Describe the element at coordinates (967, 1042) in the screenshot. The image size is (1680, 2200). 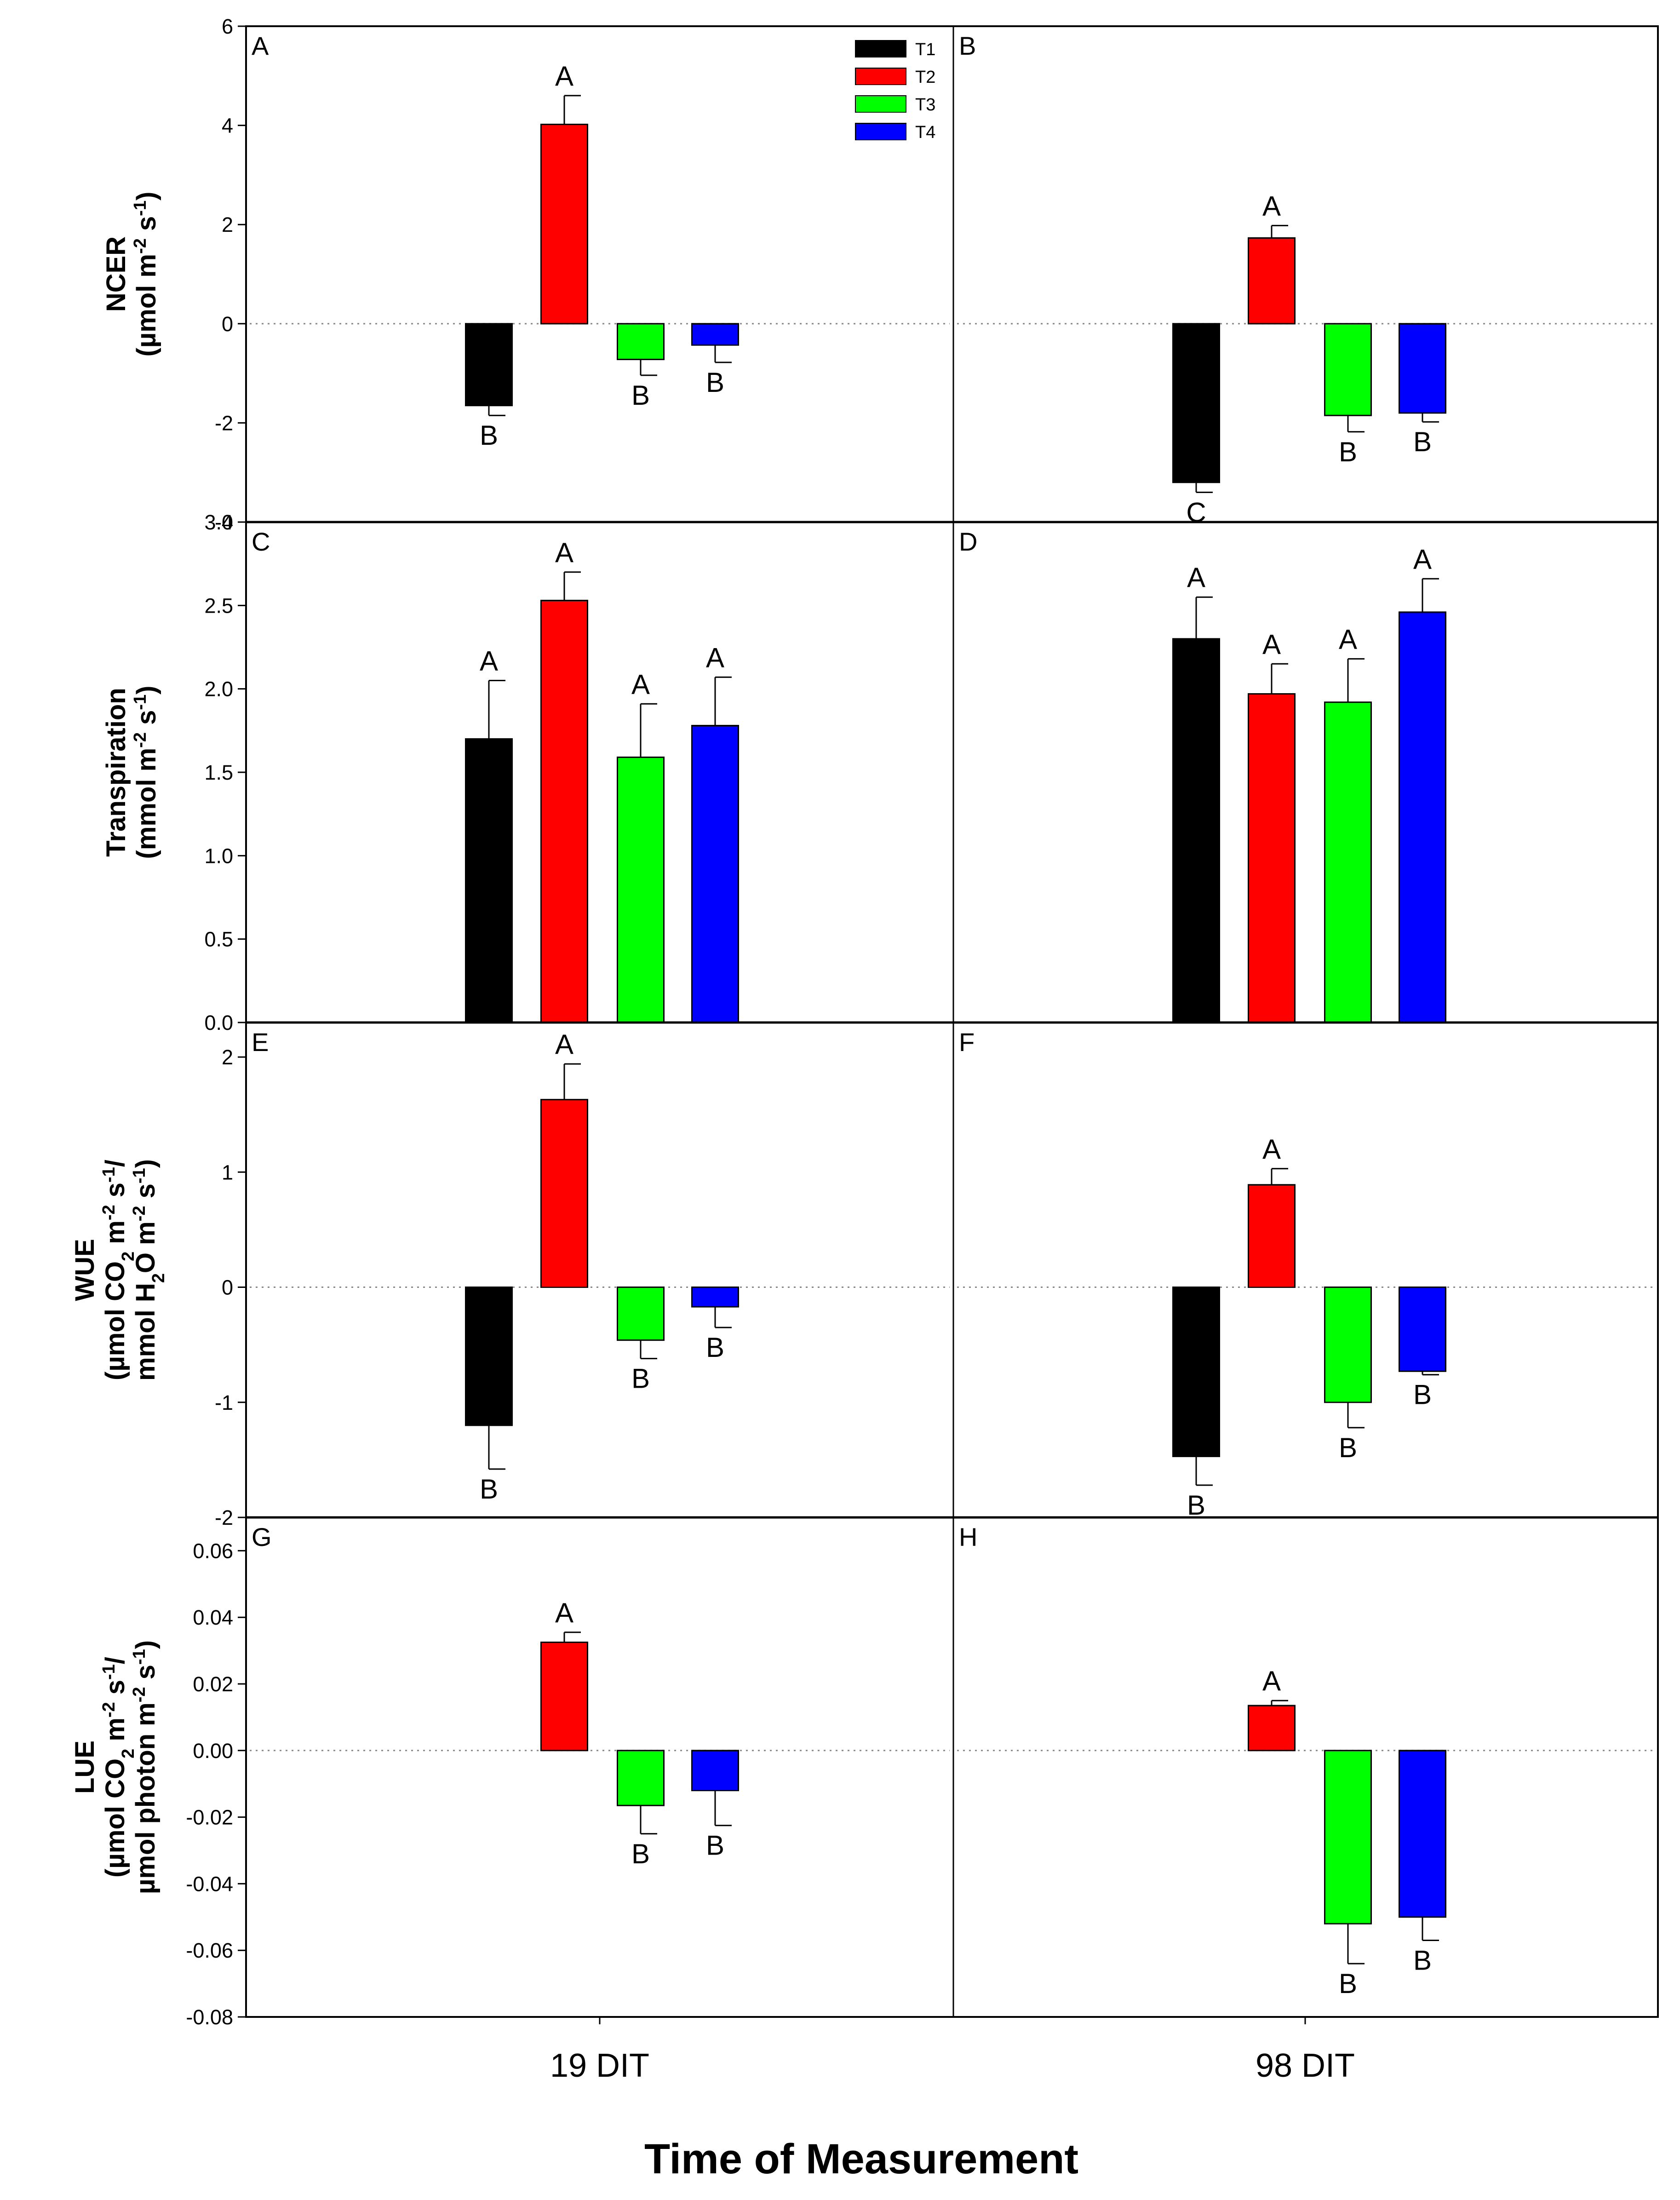
I see `panel-letter-f: F` at that location.